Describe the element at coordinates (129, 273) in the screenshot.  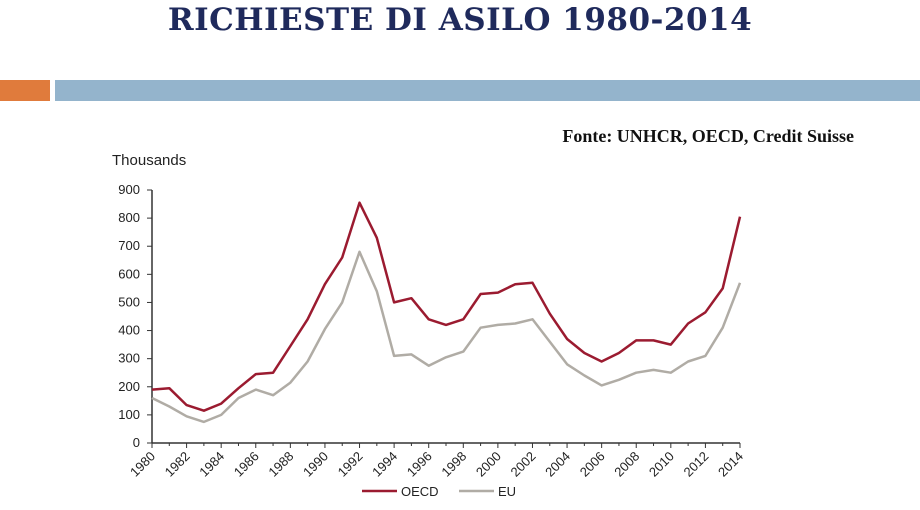
I see `y-tick-label: 600` at that location.